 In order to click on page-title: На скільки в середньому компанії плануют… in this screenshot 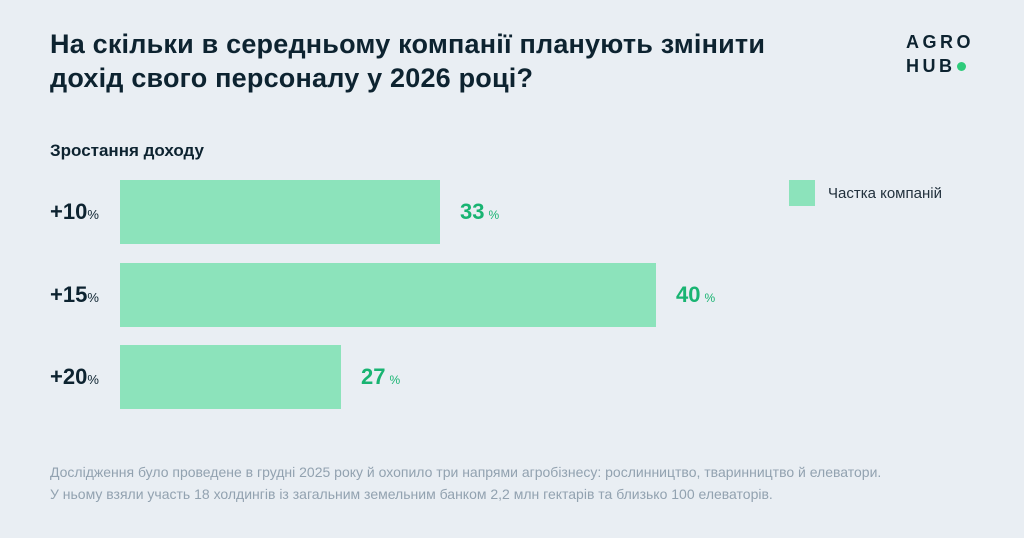, I will do `click(408, 61)`.